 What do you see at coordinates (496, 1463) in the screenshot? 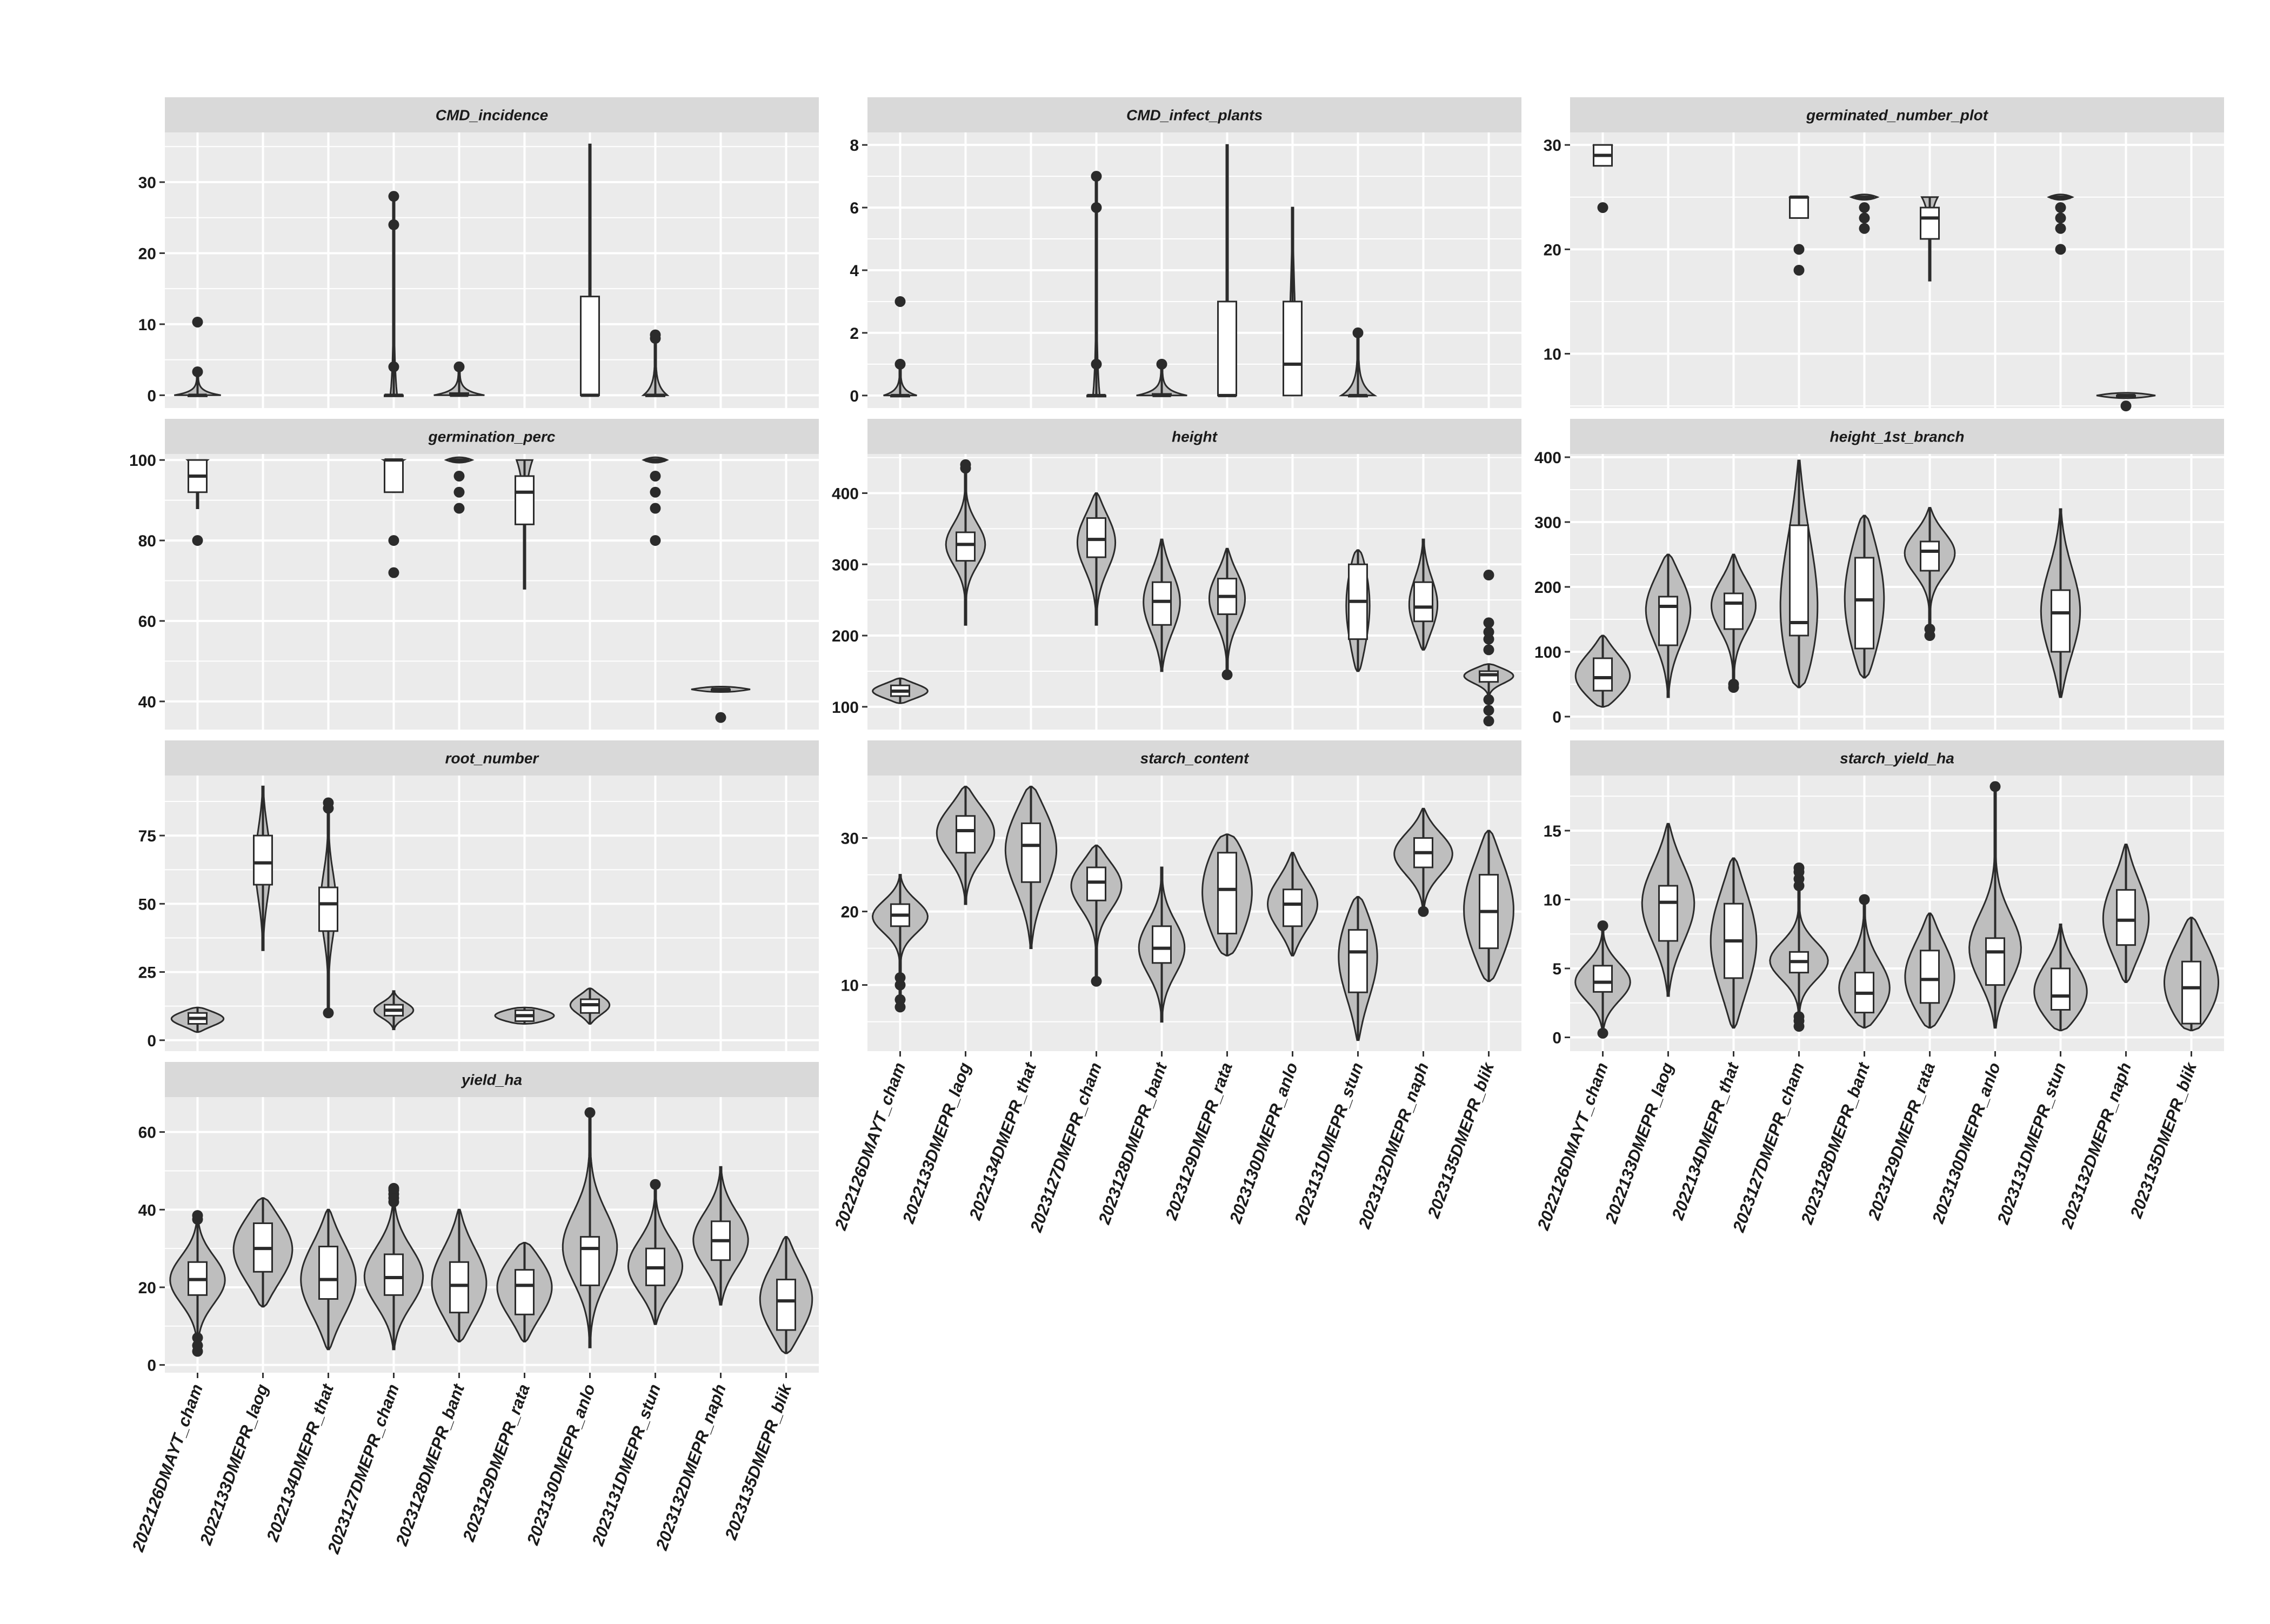
I see `x-tick-label: 2023129DMEPR_rata` at bounding box center [496, 1463].